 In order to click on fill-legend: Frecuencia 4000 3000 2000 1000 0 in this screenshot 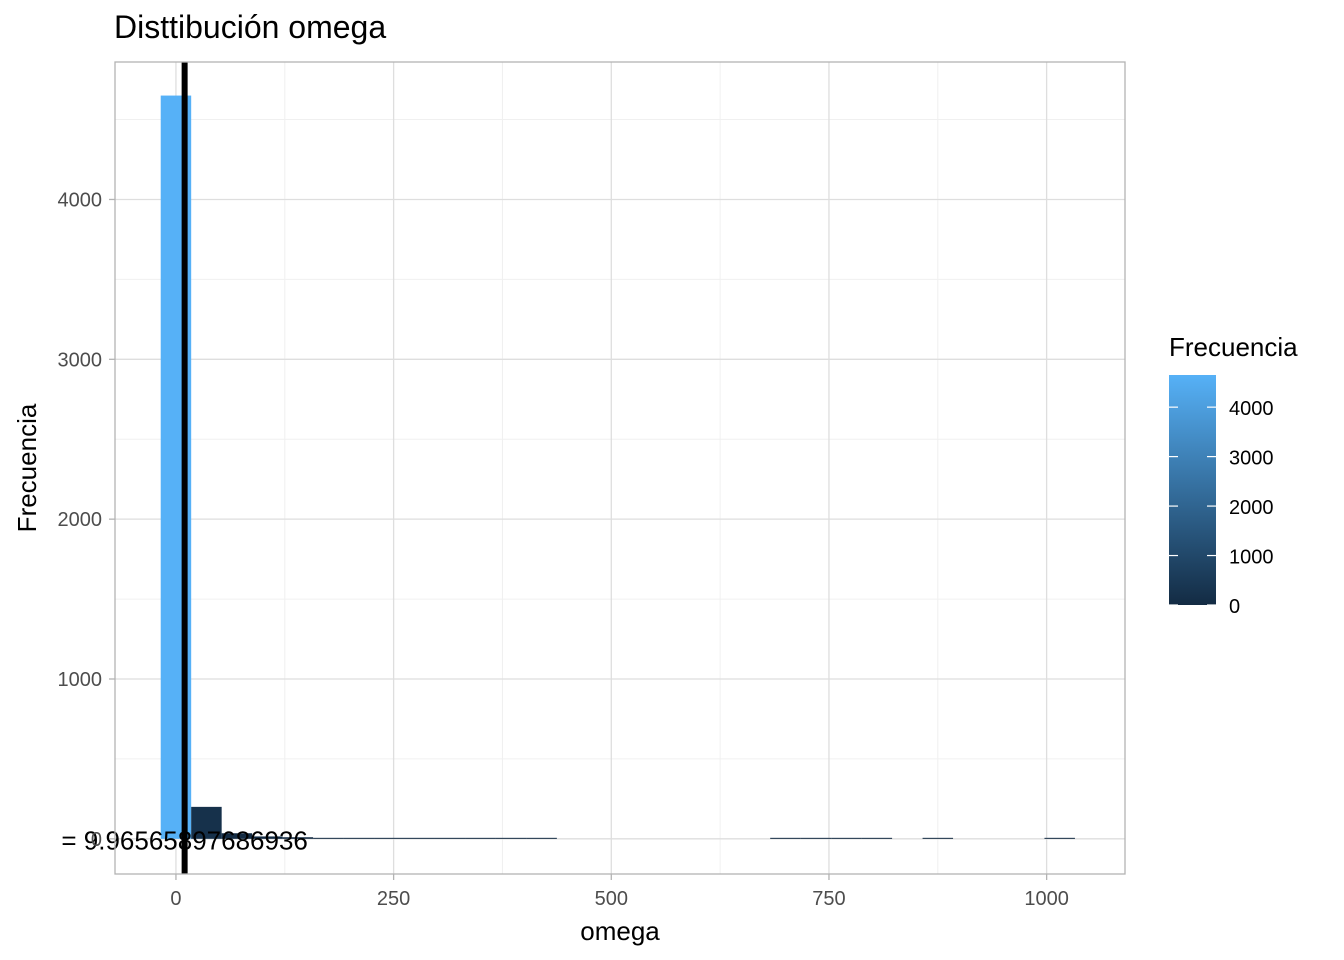, I will do `click(1233, 475)`.